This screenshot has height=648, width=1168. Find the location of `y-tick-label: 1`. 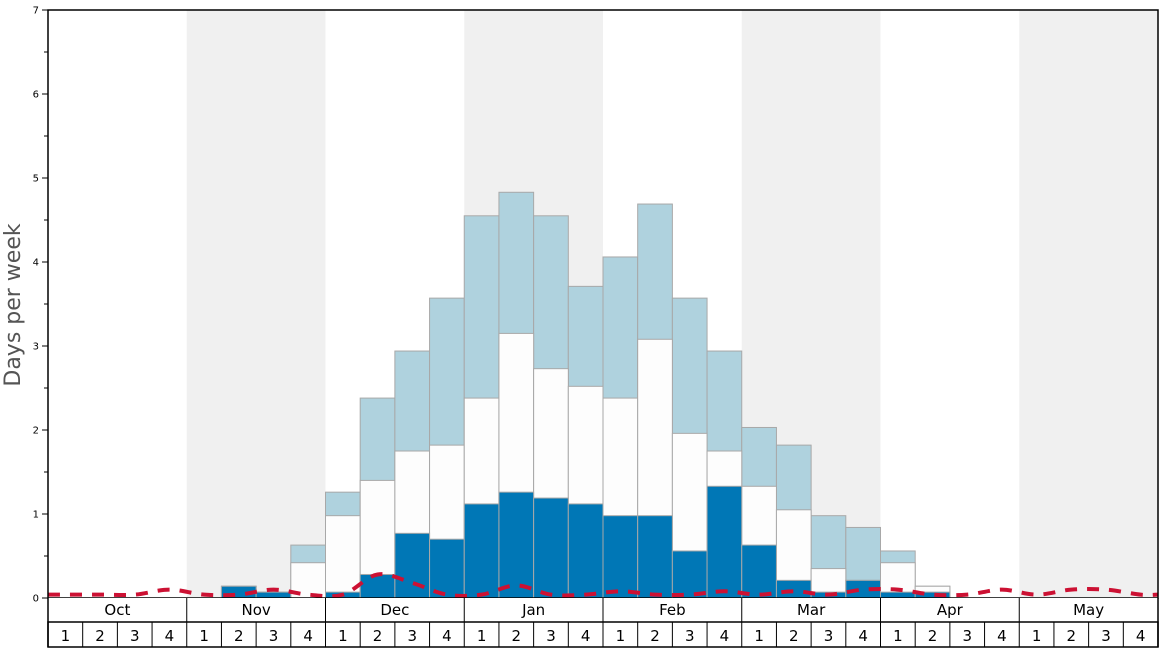

y-tick-label: 1 is located at coordinates (36, 515).